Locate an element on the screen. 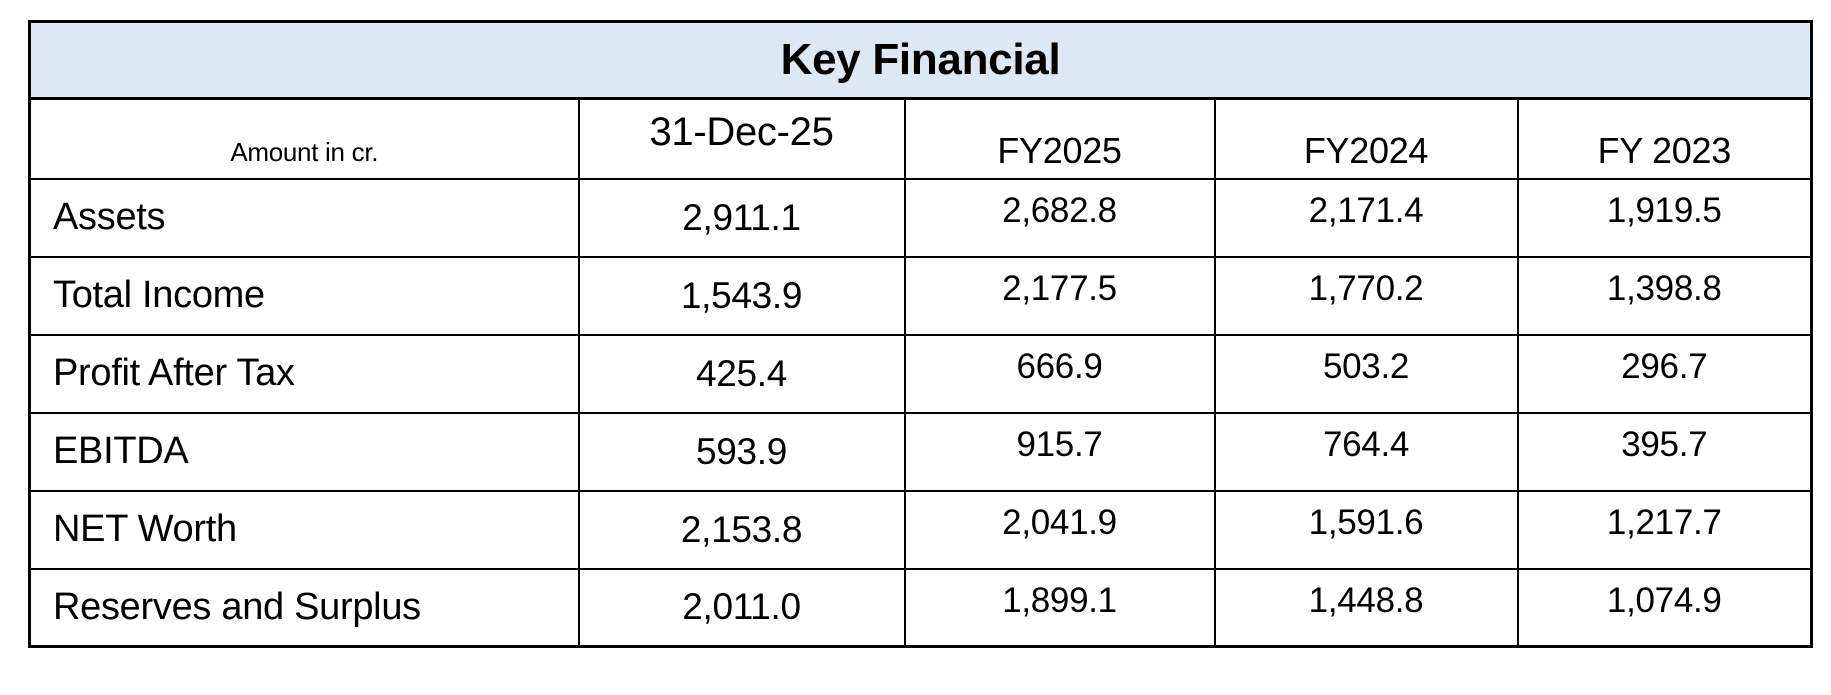  cell-net-worth-fy-2023: 1,217.7 is located at coordinates (1664, 529).